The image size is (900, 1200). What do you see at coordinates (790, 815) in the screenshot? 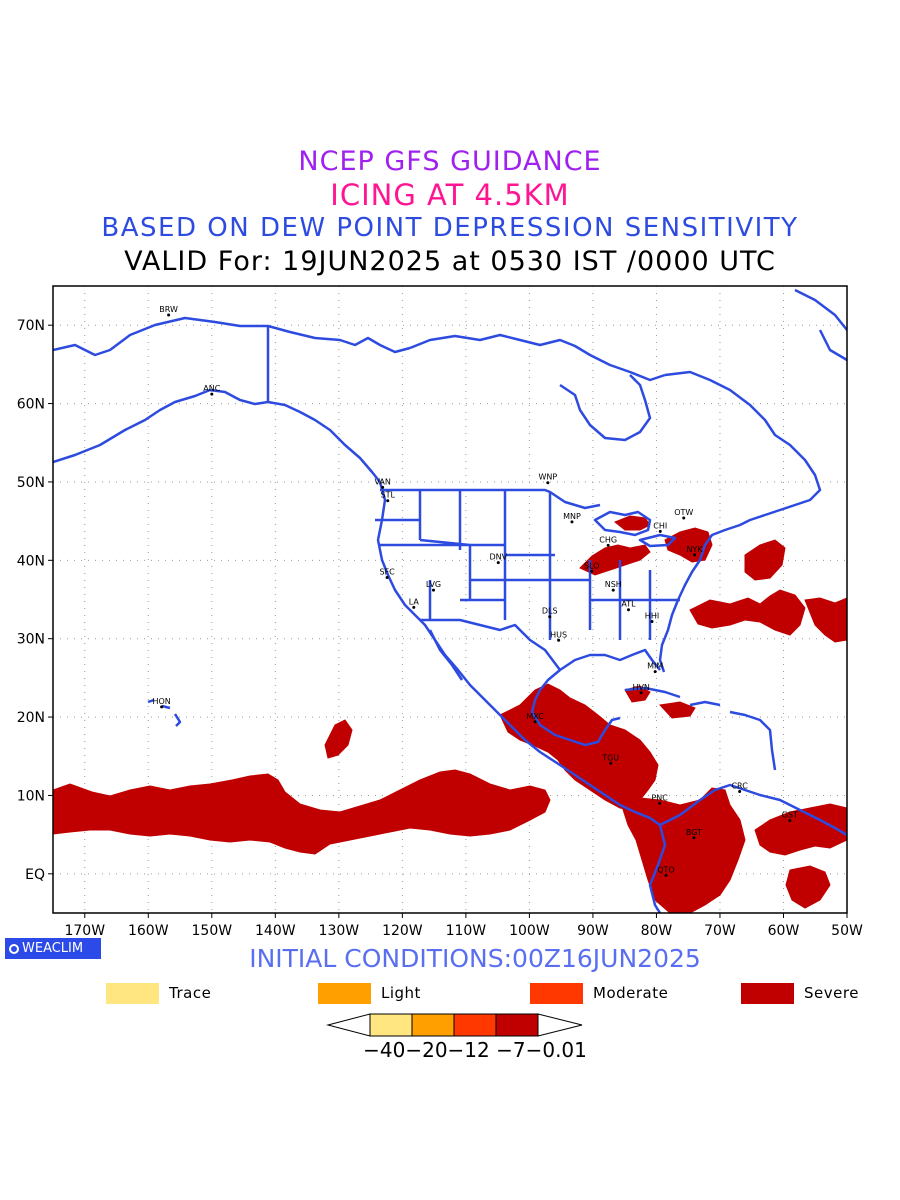
I see `station-label: GST` at bounding box center [790, 815].